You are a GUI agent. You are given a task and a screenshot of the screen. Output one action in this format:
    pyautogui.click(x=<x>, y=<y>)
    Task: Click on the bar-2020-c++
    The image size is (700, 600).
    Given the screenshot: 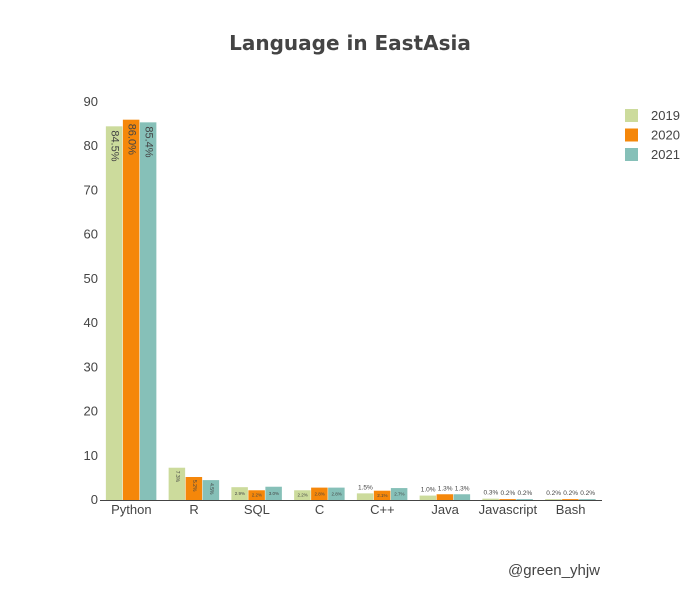 What is the action you would take?
    pyautogui.click(x=382, y=495)
    